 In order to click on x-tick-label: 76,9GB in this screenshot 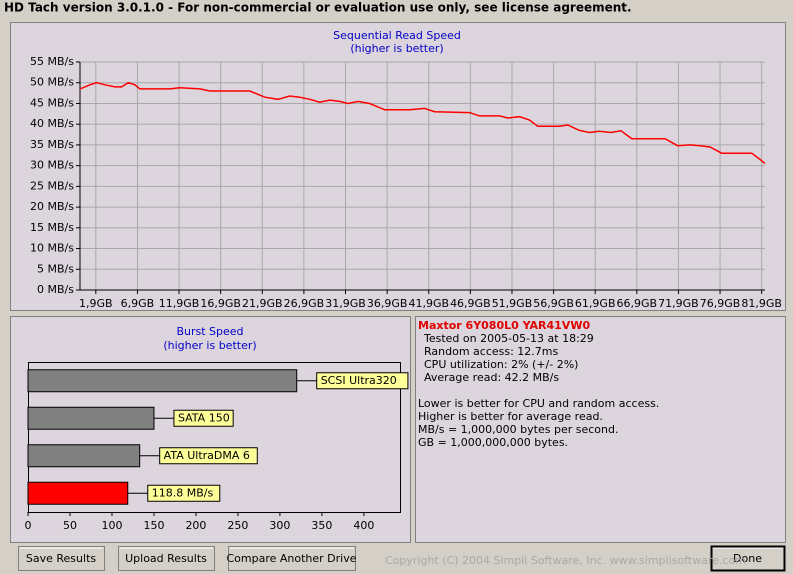, I will do `click(720, 303)`.